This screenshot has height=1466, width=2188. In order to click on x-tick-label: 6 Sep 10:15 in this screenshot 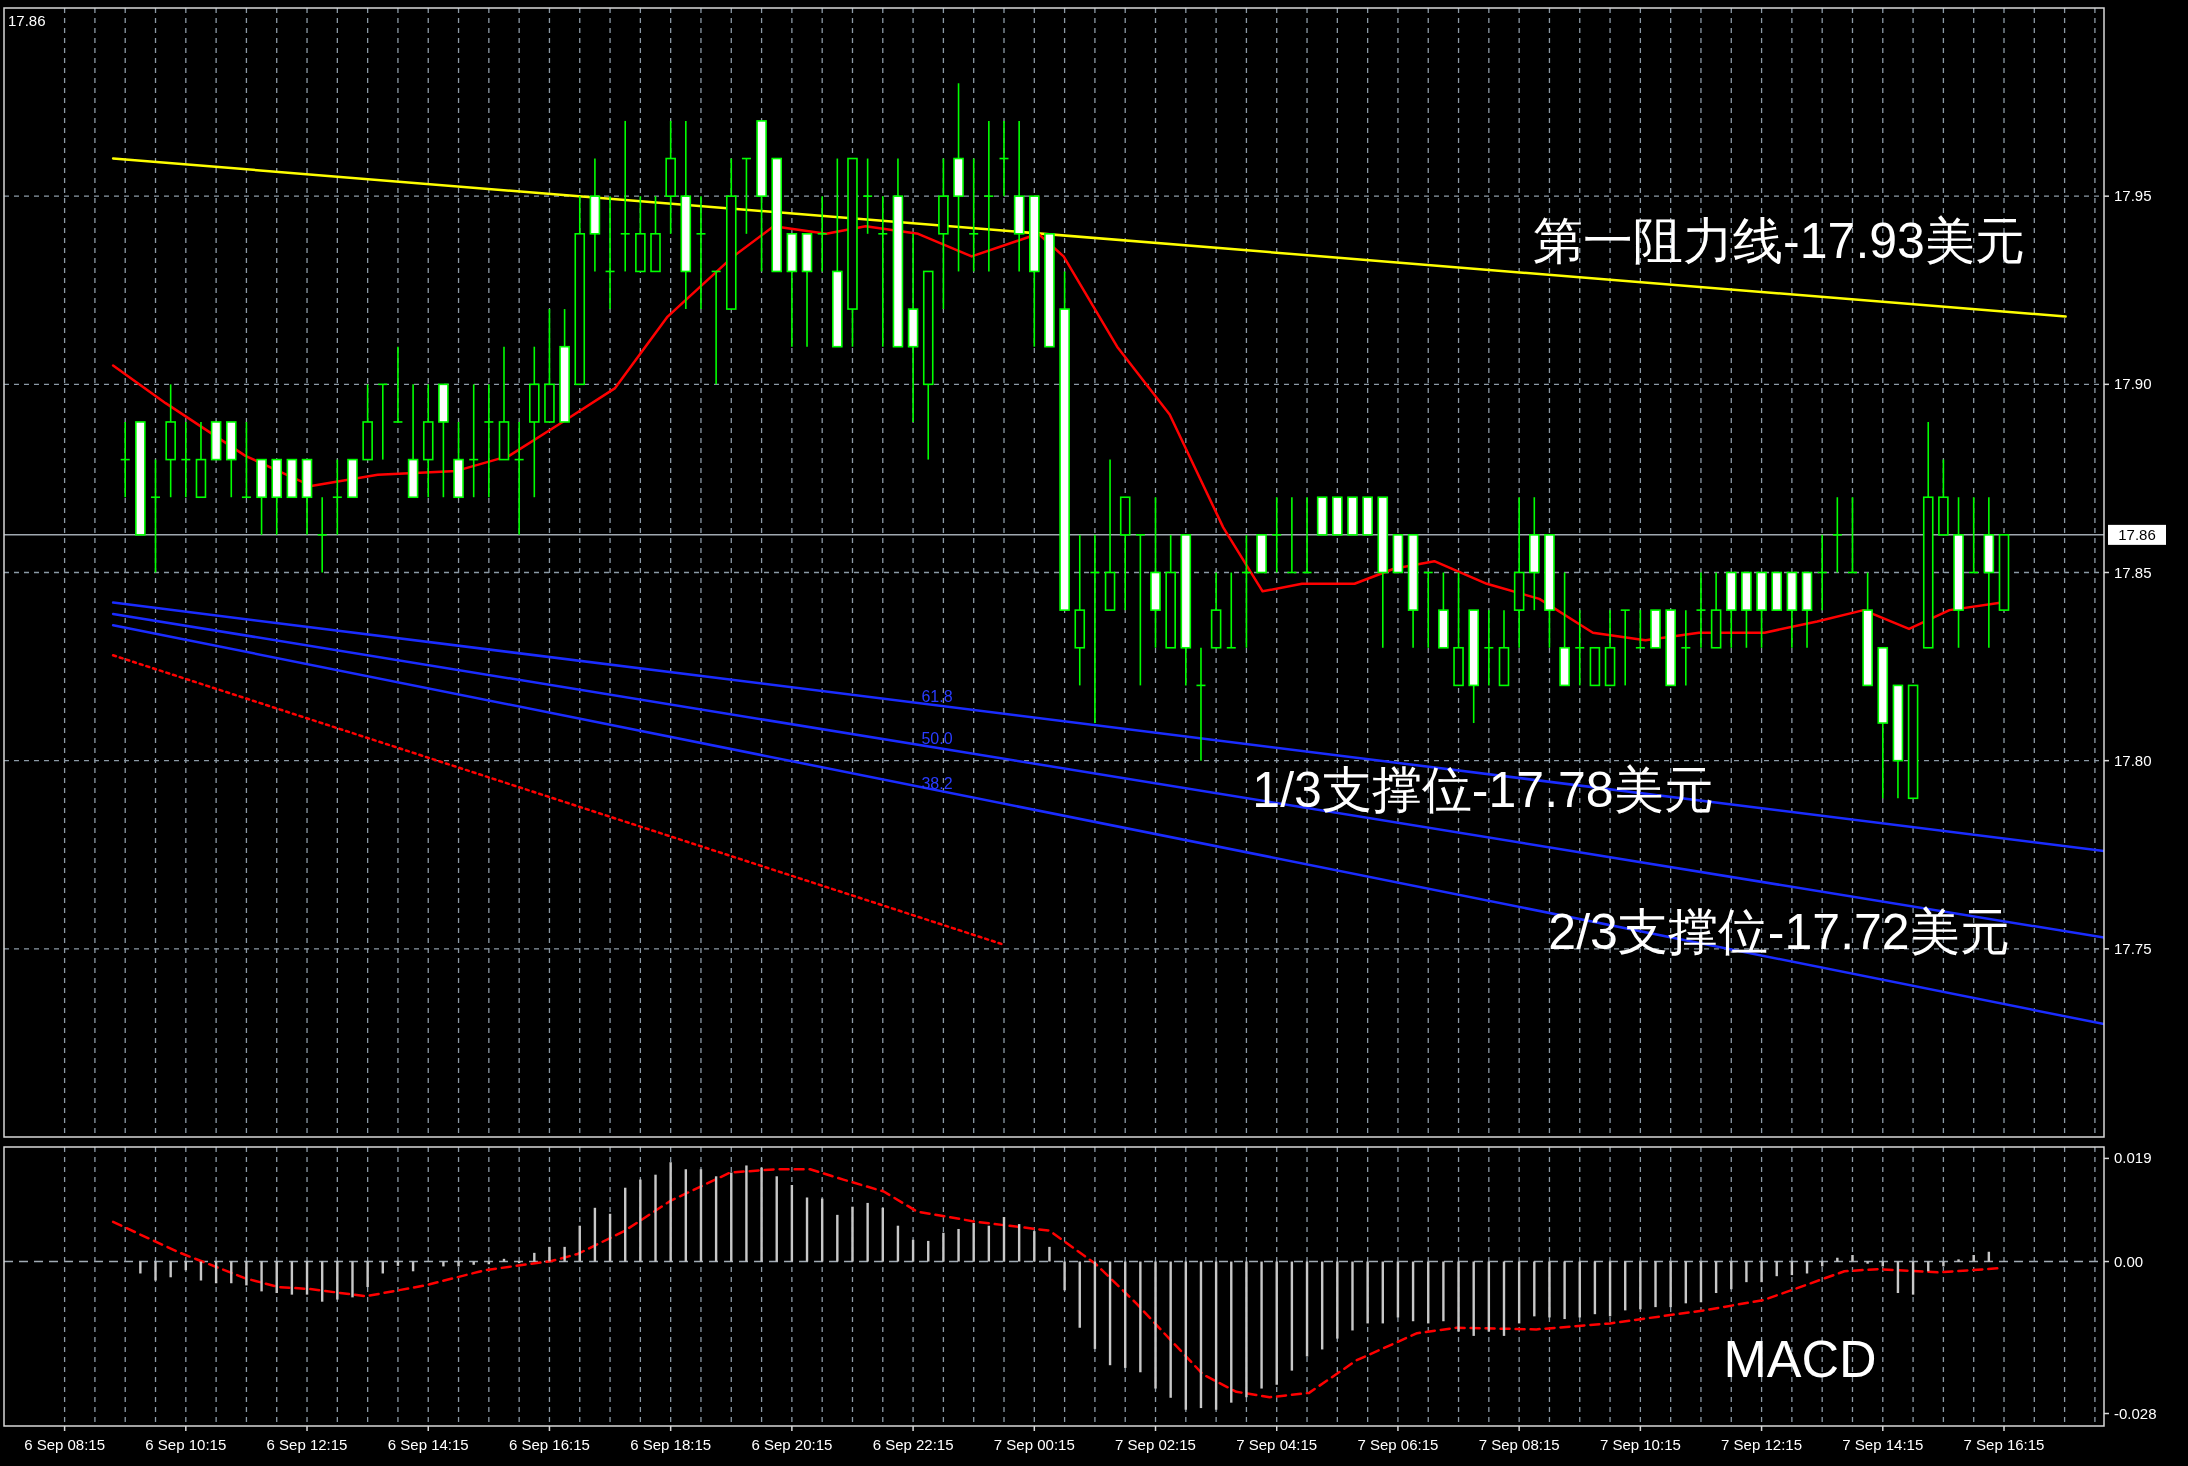, I will do `click(186, 1444)`.